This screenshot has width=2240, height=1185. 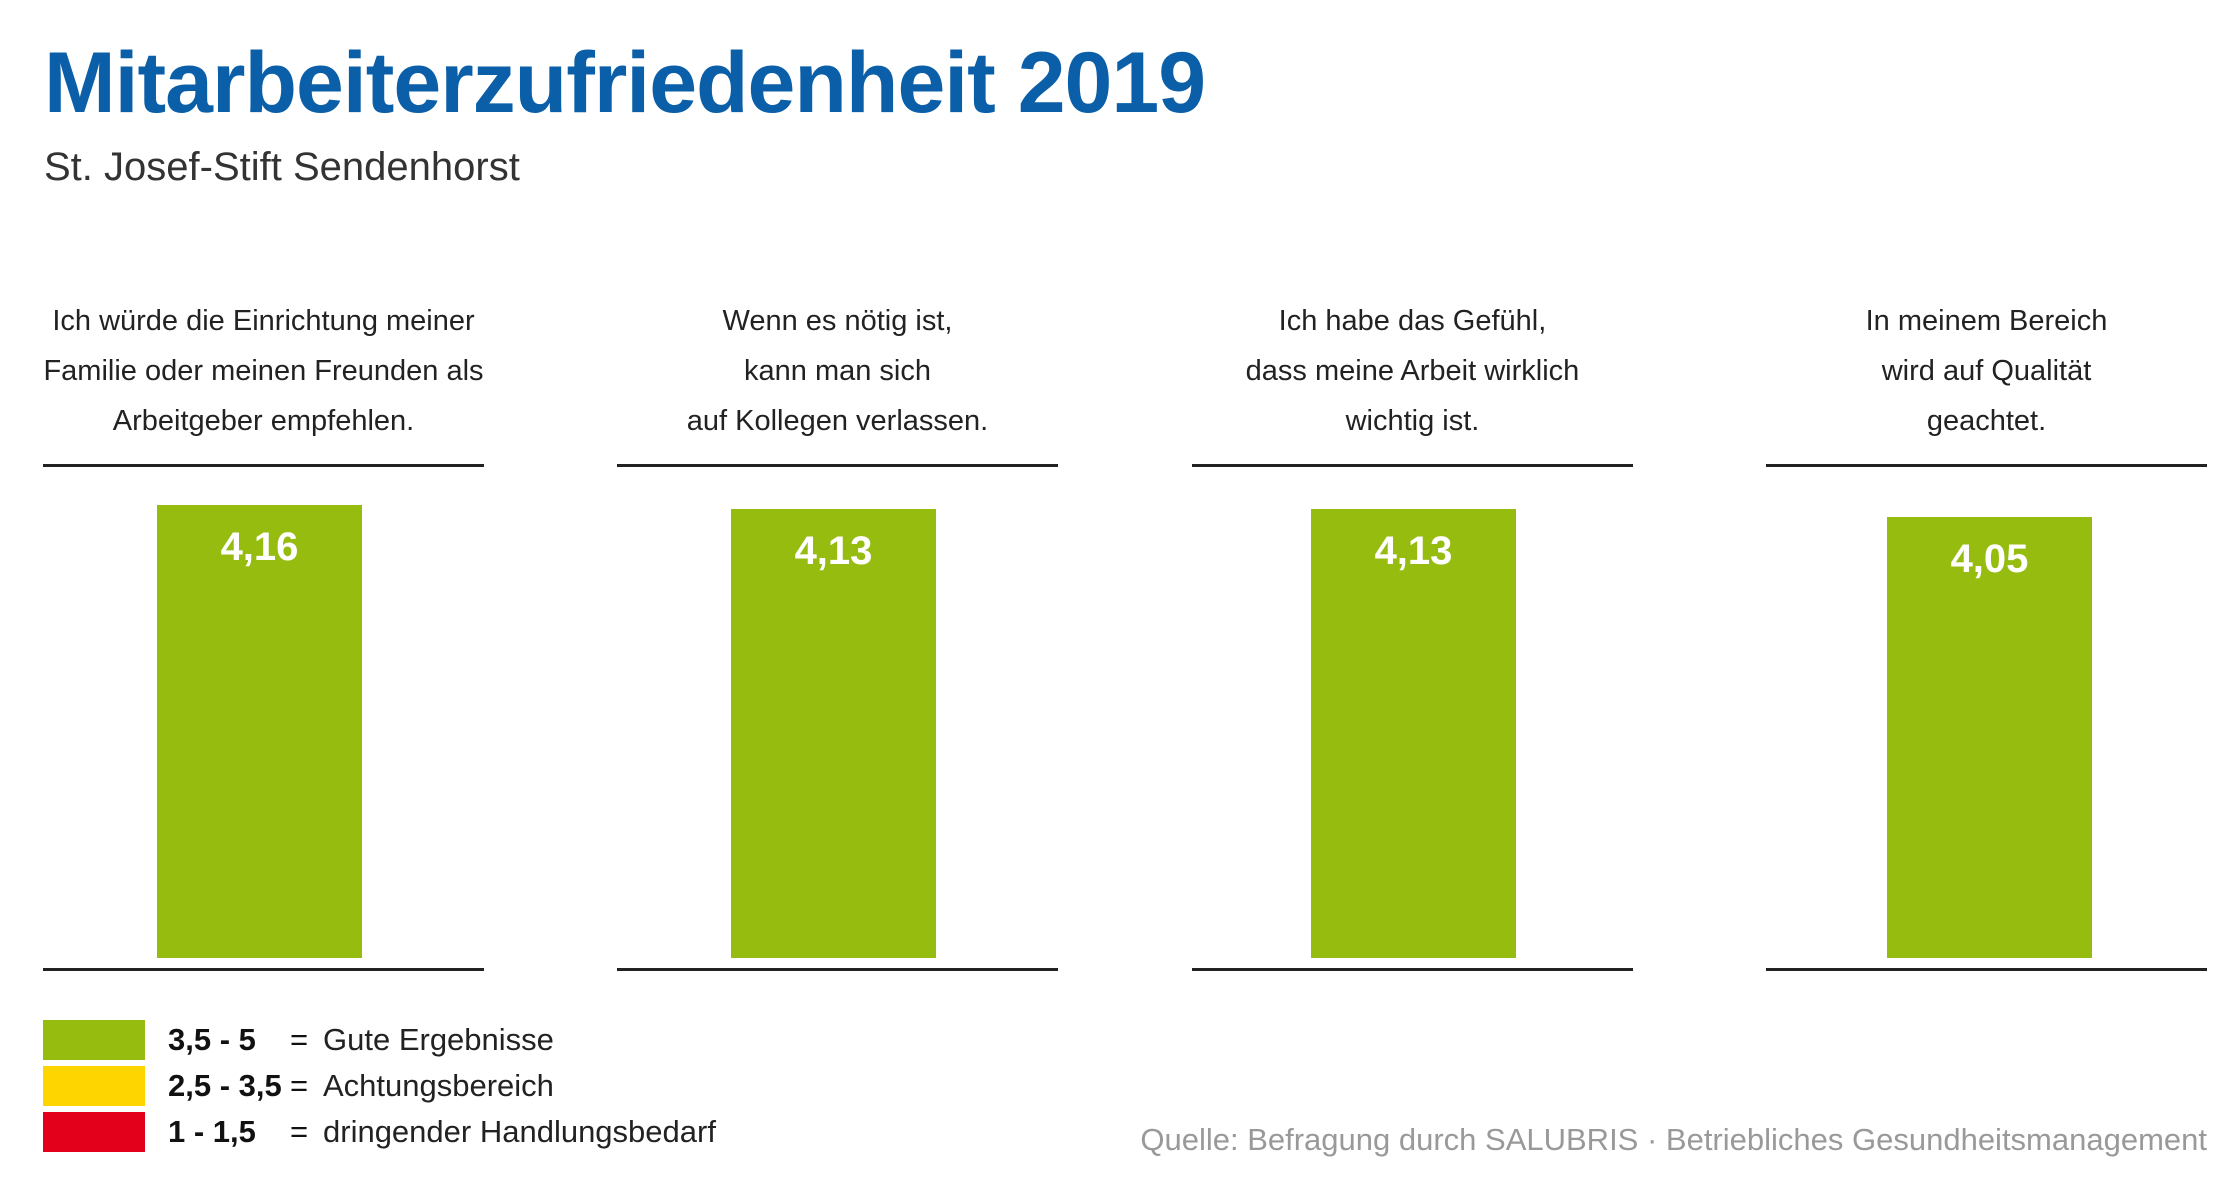 I want to click on category-label-line: geachtet., so click(x=1986, y=421).